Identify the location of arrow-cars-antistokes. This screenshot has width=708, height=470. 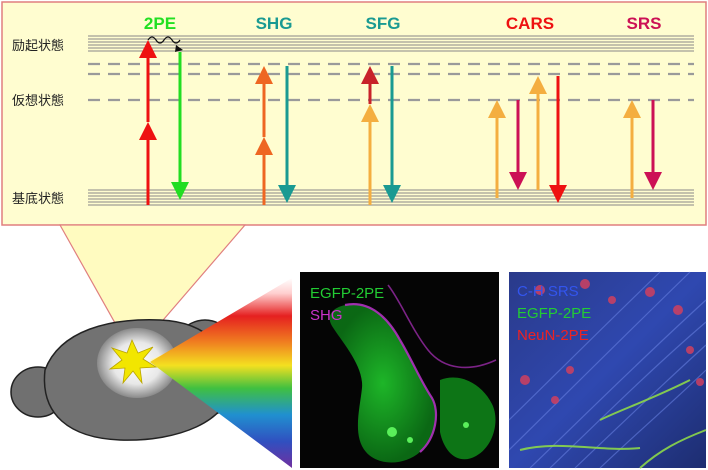
(558, 139).